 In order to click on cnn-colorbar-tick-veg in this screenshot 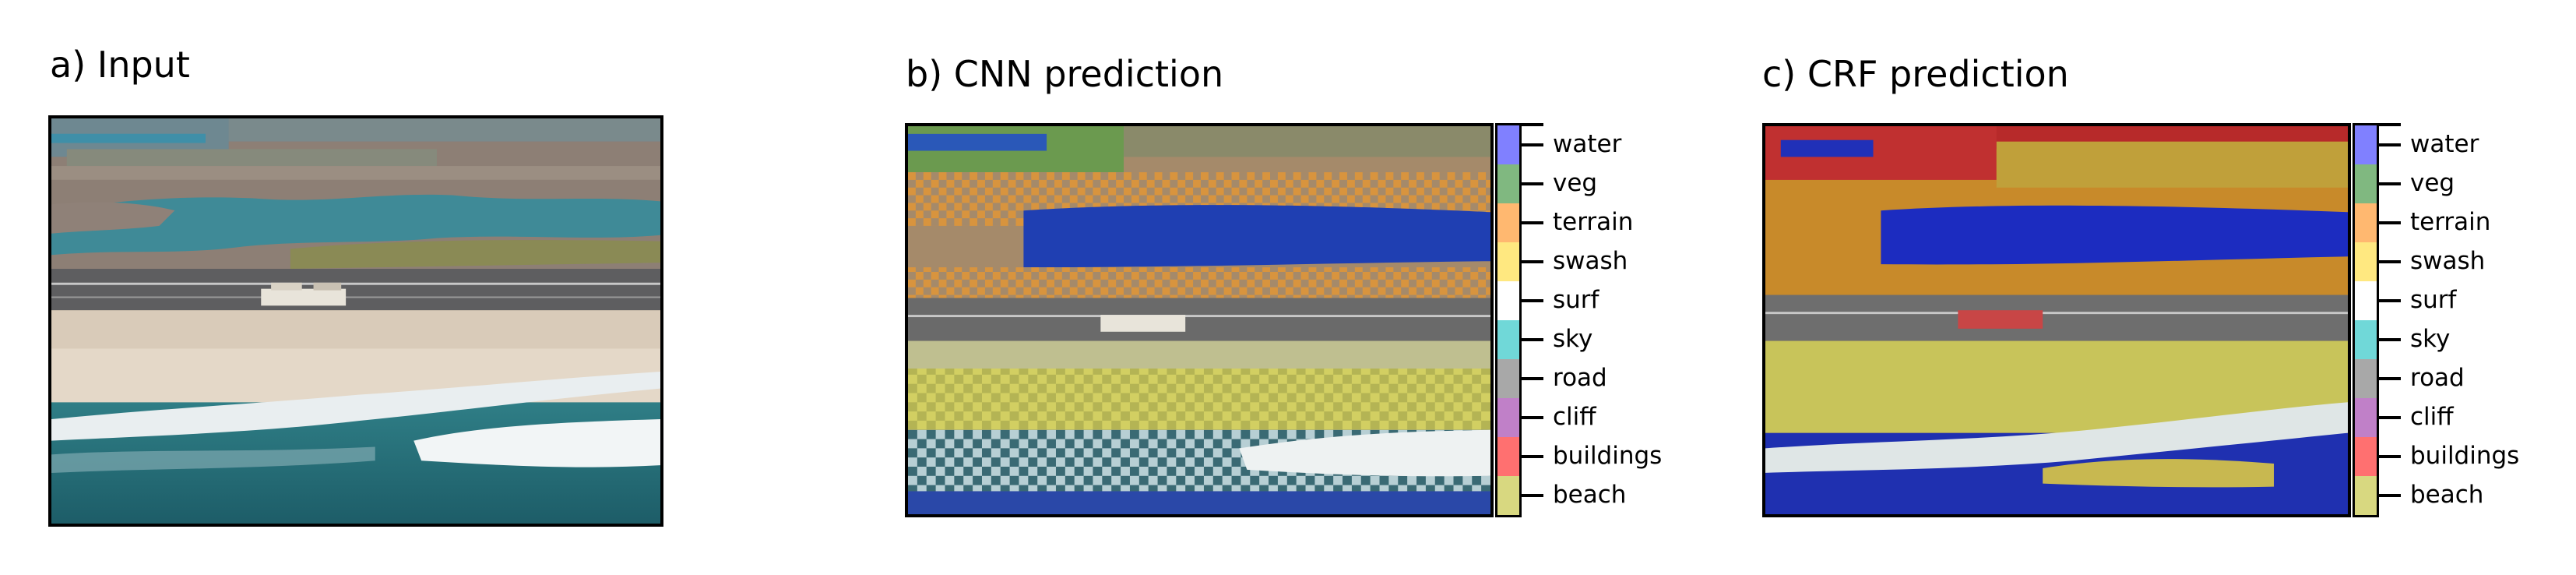, I will do `click(1532, 183)`.